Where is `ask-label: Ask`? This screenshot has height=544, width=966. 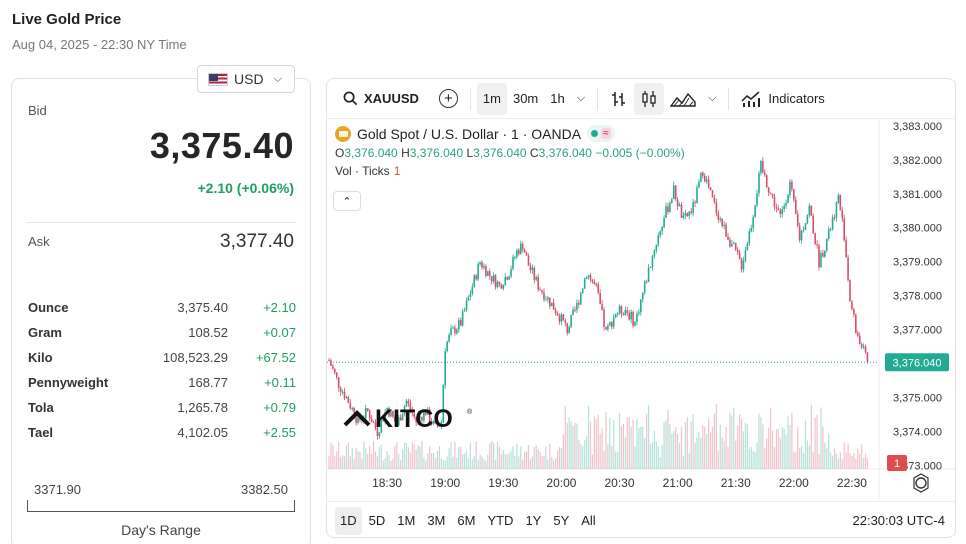
ask-label: Ask is located at coordinates (39, 241).